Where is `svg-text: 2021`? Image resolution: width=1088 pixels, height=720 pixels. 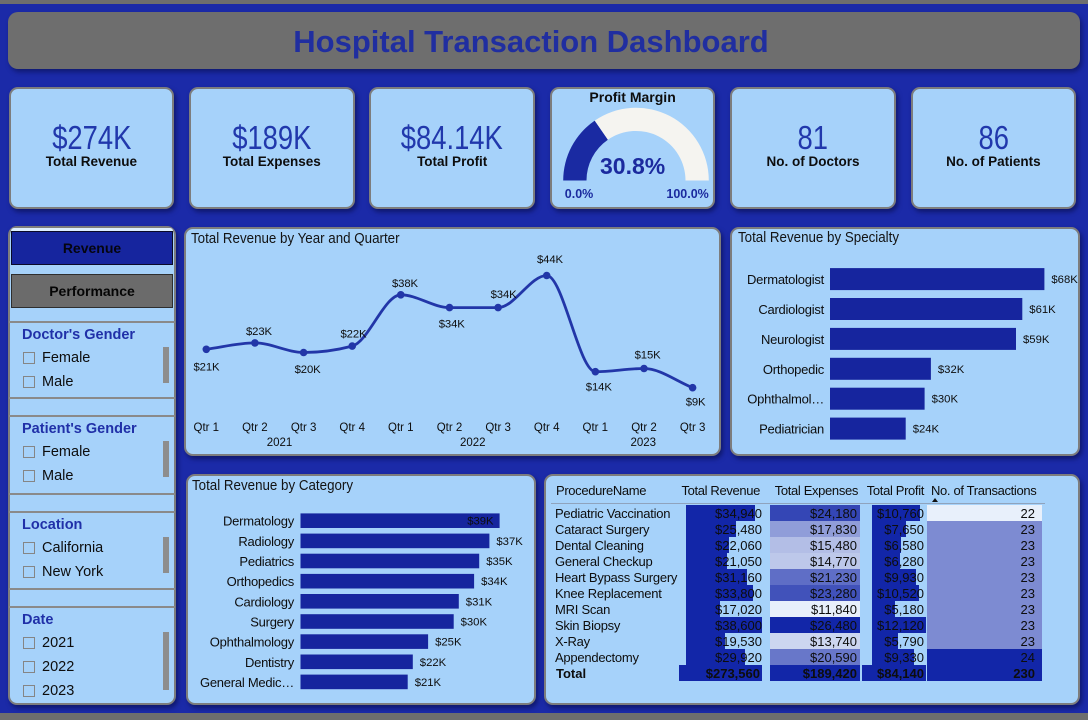 svg-text: 2021 is located at coordinates (280, 443).